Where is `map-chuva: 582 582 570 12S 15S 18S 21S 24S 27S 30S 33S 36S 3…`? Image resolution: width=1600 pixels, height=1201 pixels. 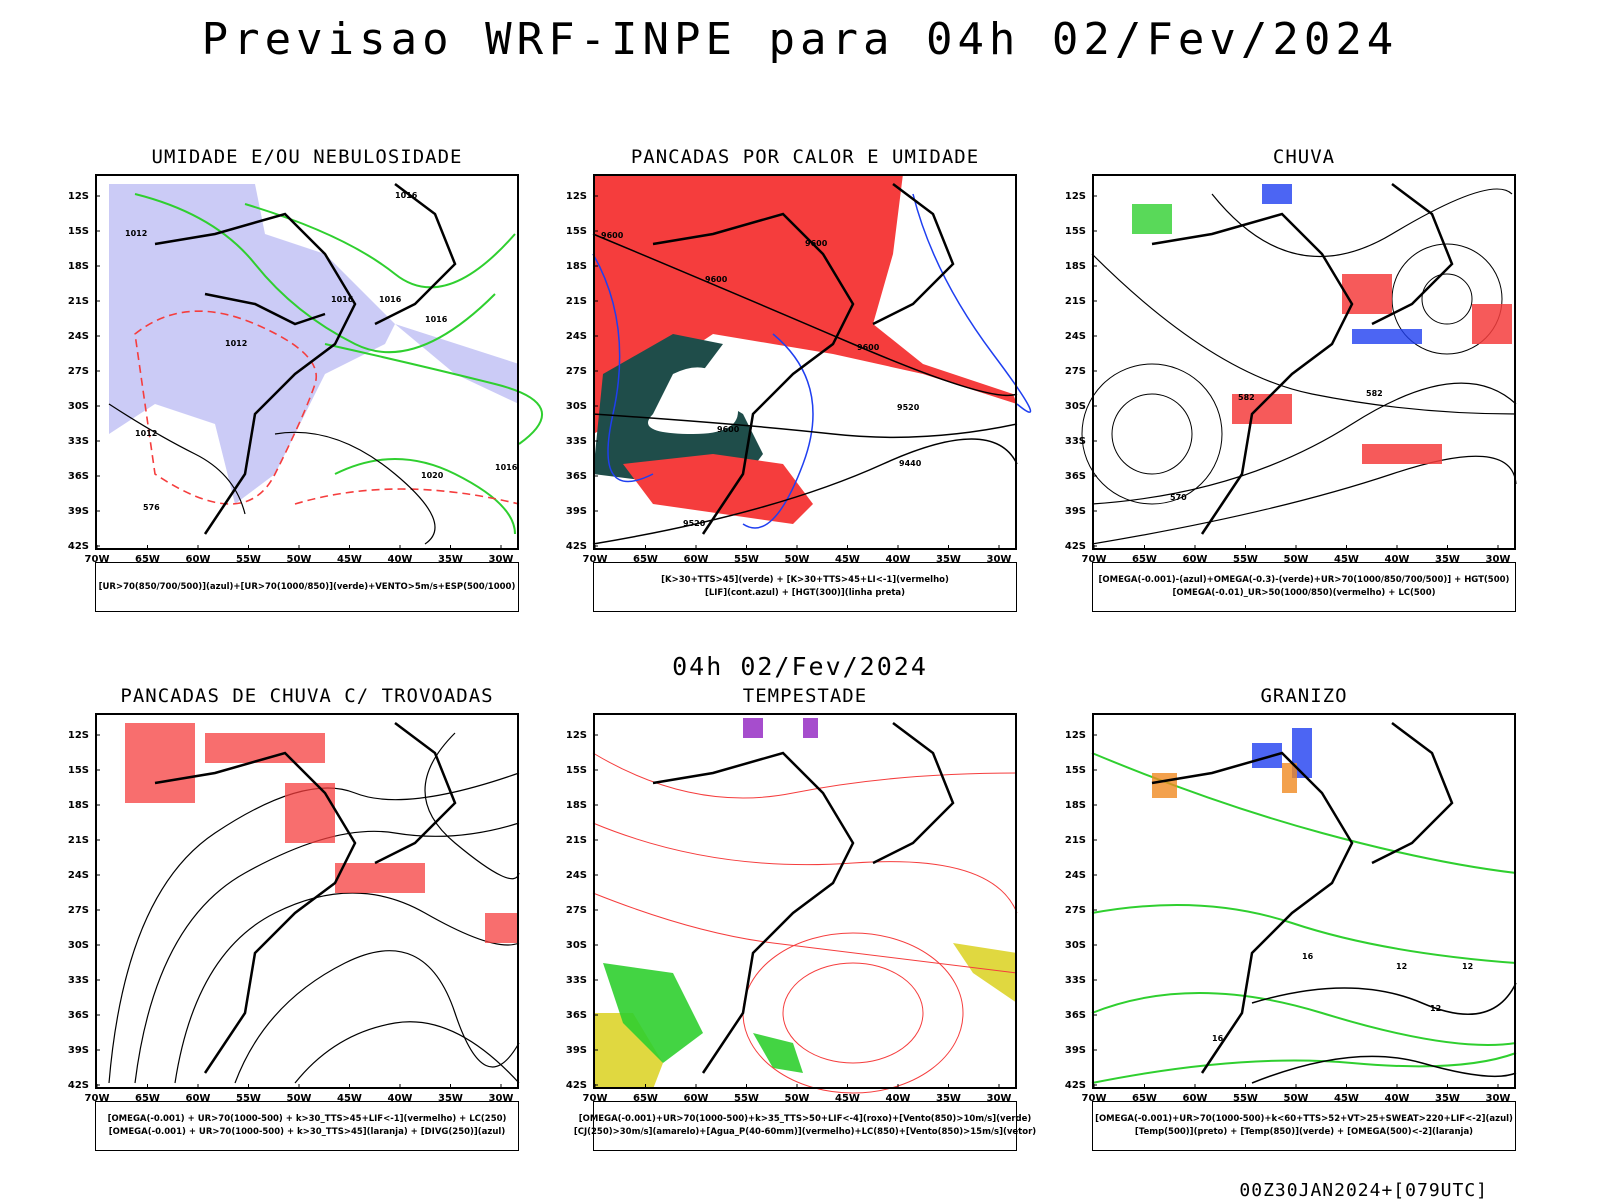
map-chuva: 582 582 570 12S 15S 18S 21S 24S 27S 30S 33S 36S 3… is located at coordinates (1291, 369).